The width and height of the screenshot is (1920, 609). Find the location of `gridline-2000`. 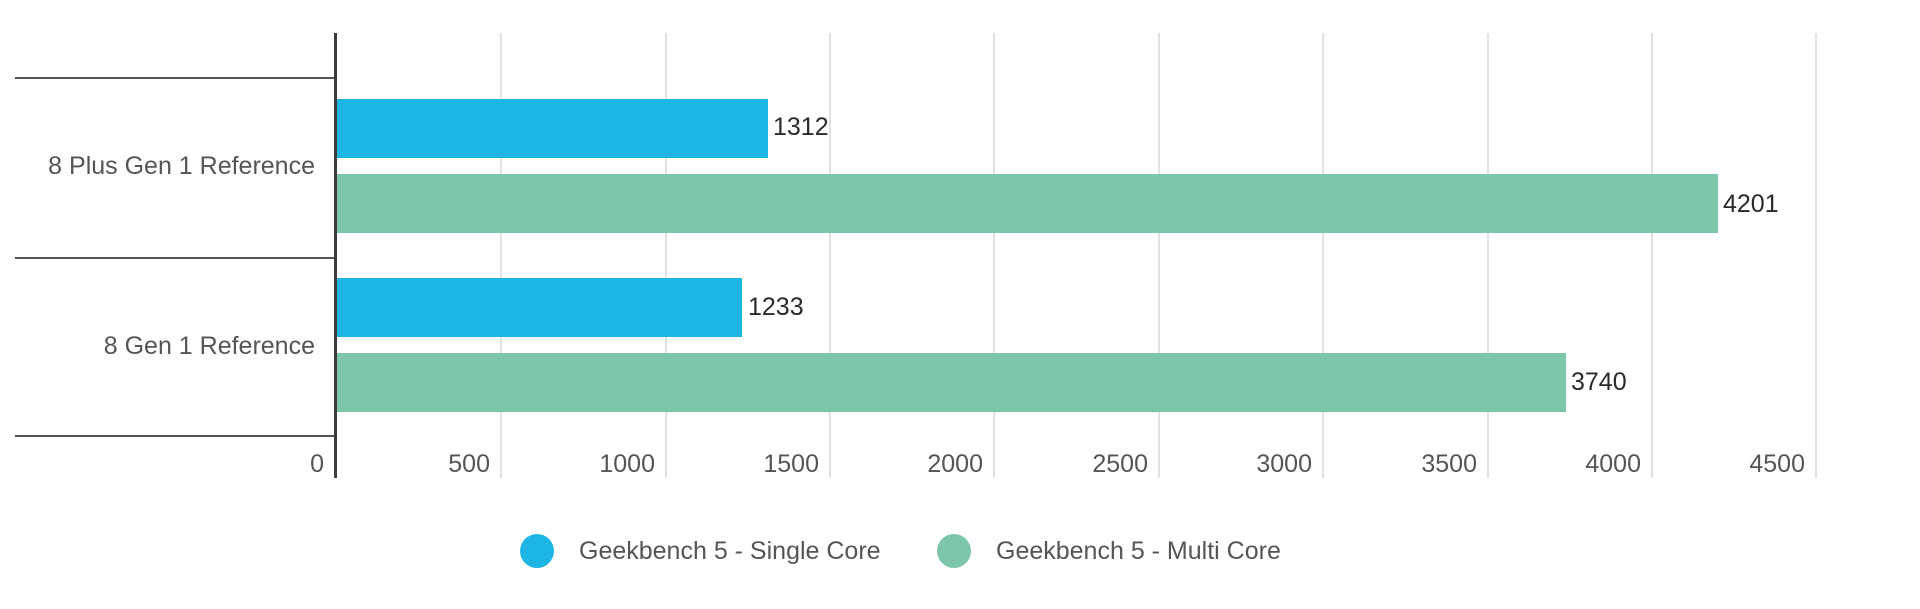

gridline-2000 is located at coordinates (994, 255).